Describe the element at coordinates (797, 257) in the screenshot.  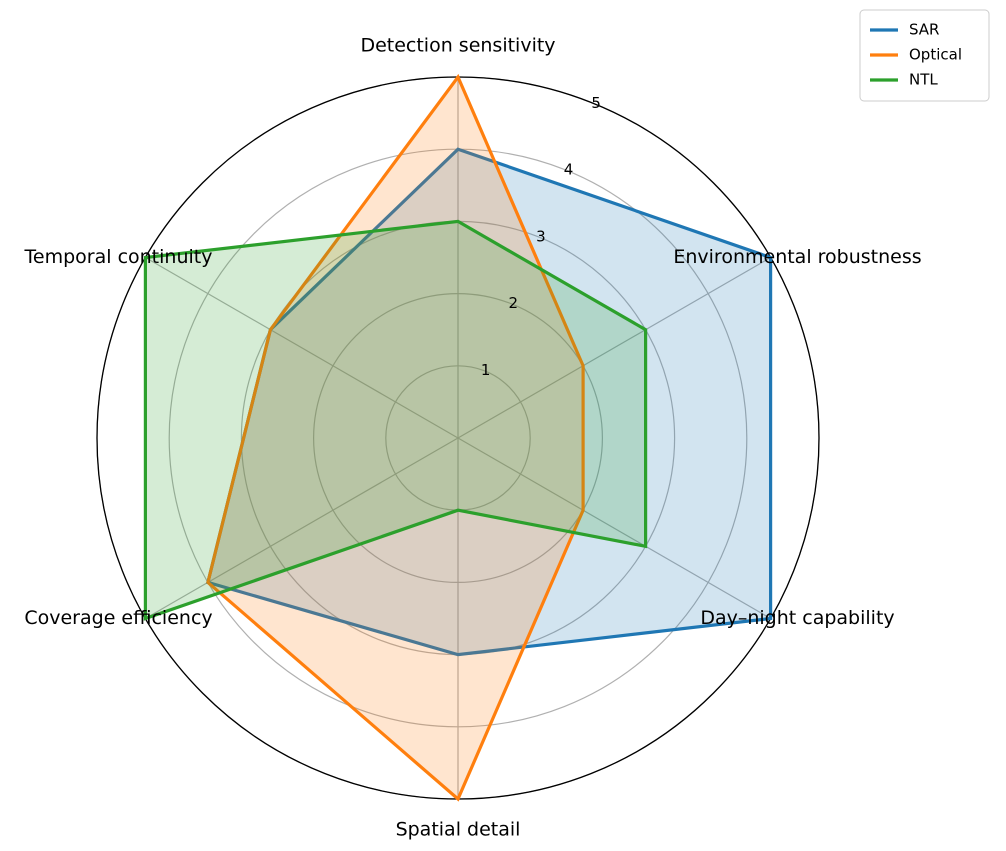
I see `axis-label: Environmental robustness` at that location.